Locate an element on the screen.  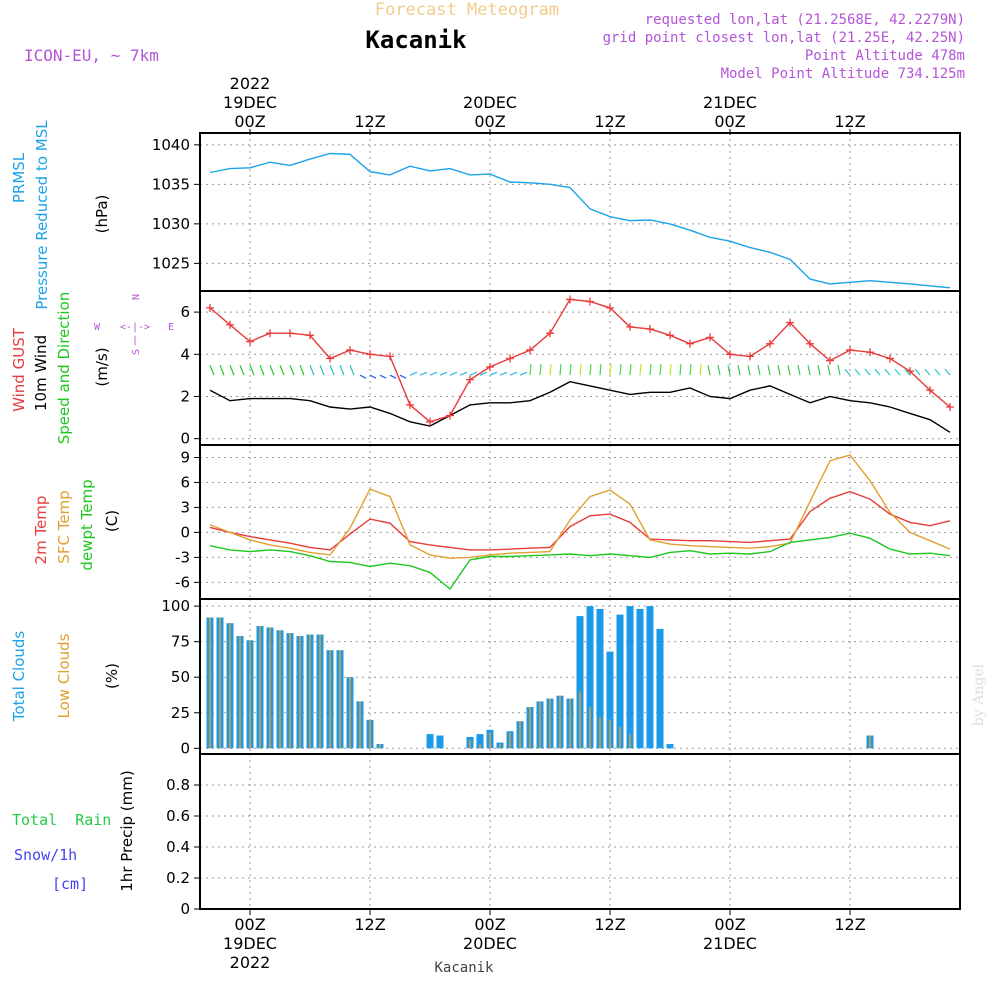
compass-n: N is located at coordinates (136, 297).